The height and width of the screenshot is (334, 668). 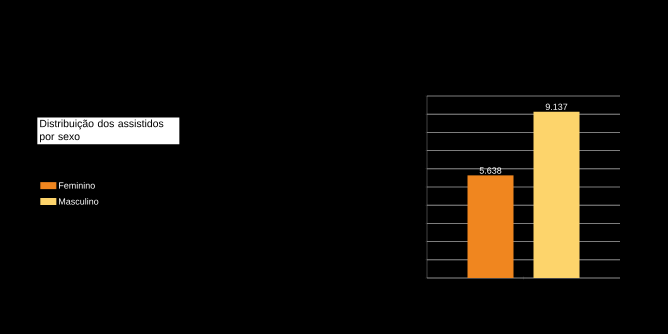 What do you see at coordinates (491, 170) in the screenshot?
I see `data-label: 5.638` at bounding box center [491, 170].